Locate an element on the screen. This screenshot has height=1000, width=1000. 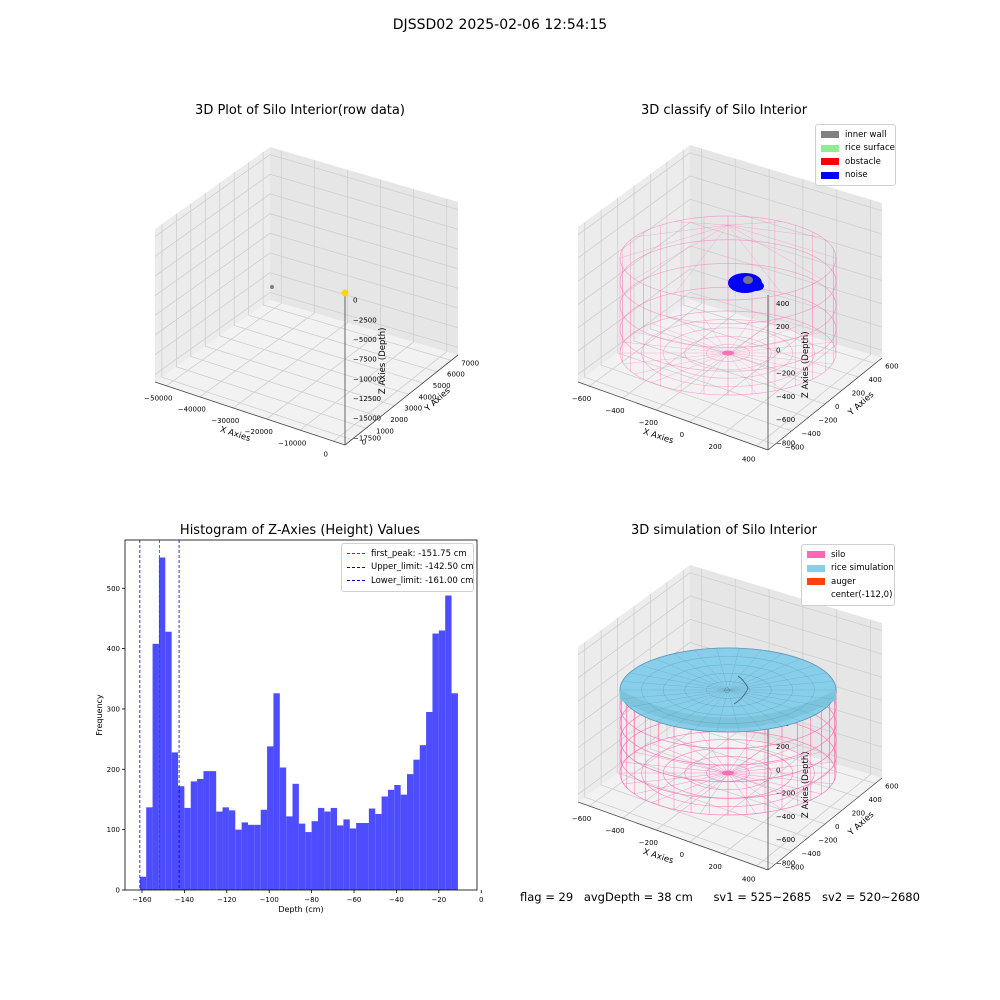
legend-auger: auger is located at coordinates (848, 582).